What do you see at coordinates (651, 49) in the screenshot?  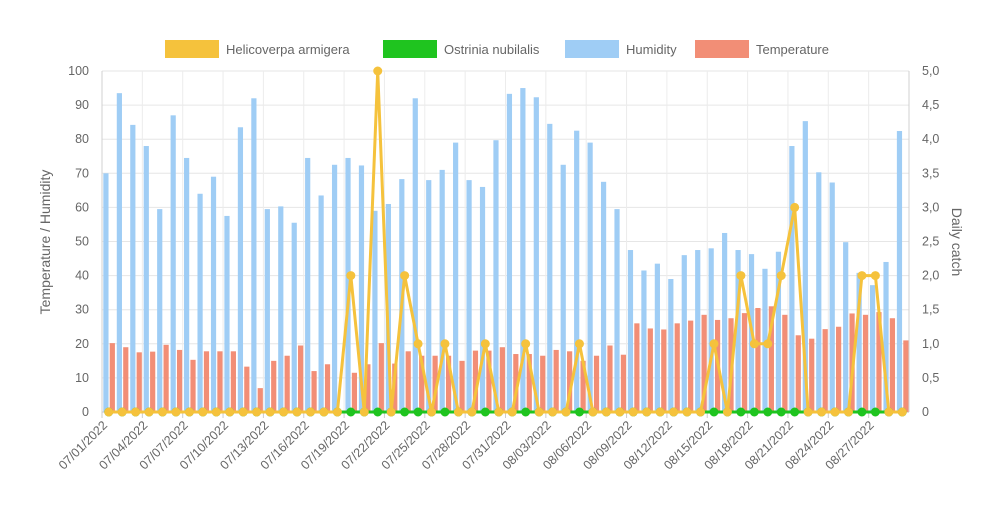 I see `legend-label-humidity: Humidity` at bounding box center [651, 49].